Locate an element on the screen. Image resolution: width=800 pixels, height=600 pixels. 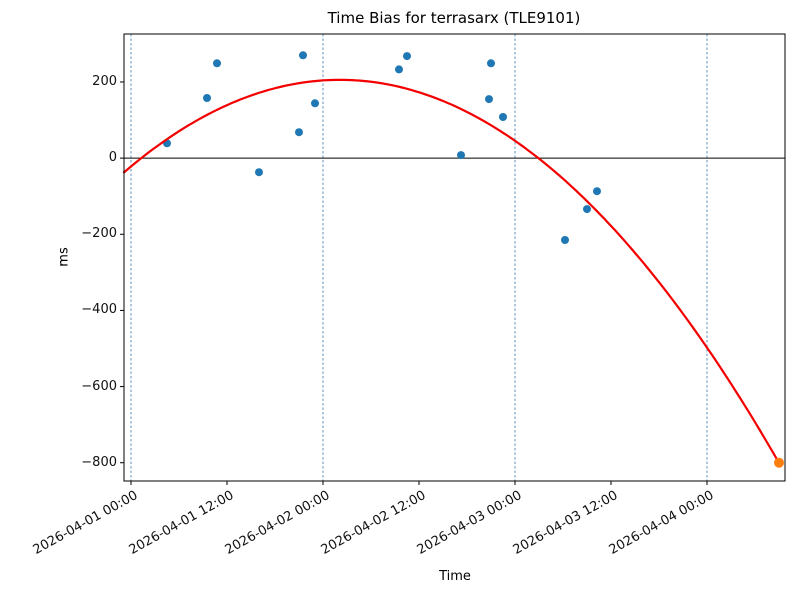
y-tick-label: 0 is located at coordinates (112, 158).